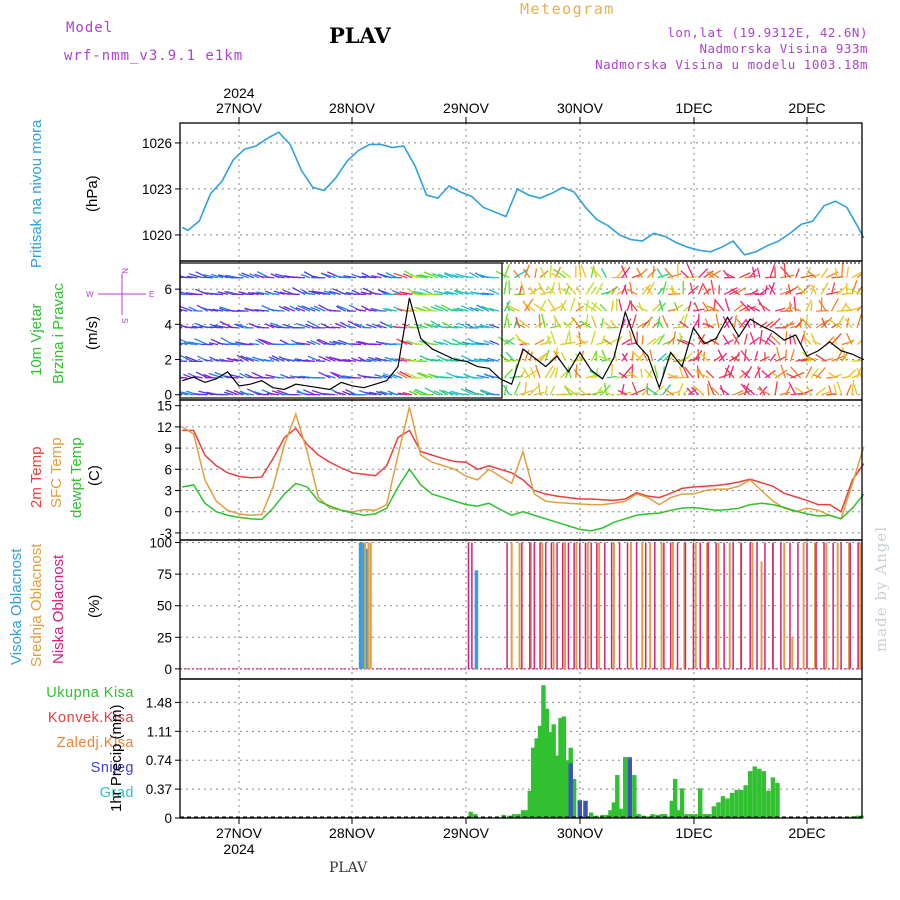  I want to click on y-tick-label: 50, so click(164, 606).